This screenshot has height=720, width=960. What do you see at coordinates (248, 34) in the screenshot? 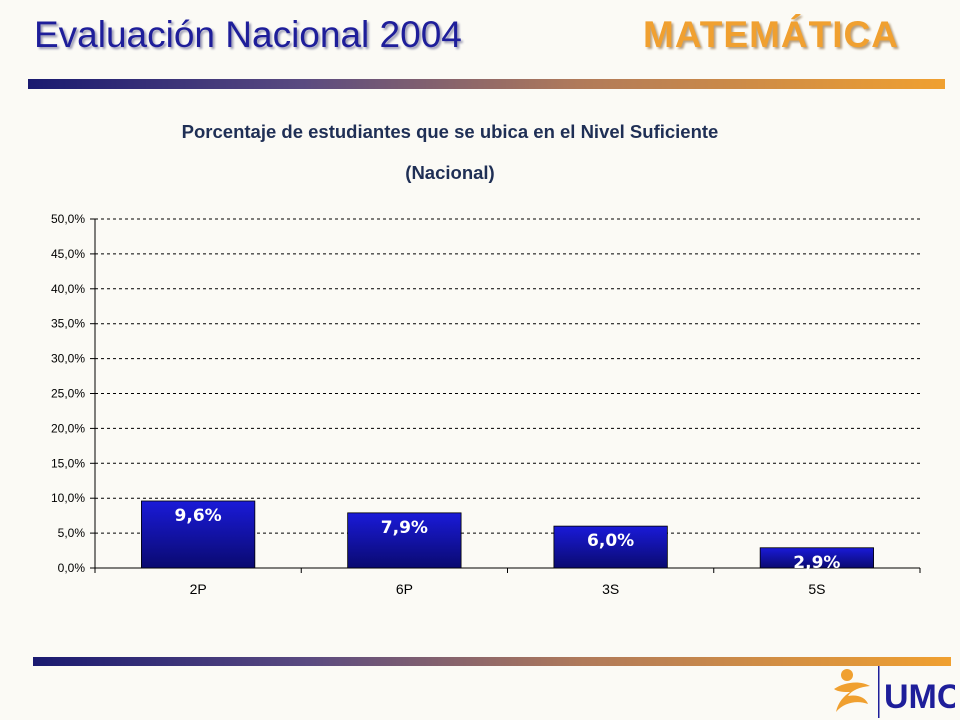
I see `slide-title: Evaluación Nacional 2004` at bounding box center [248, 34].